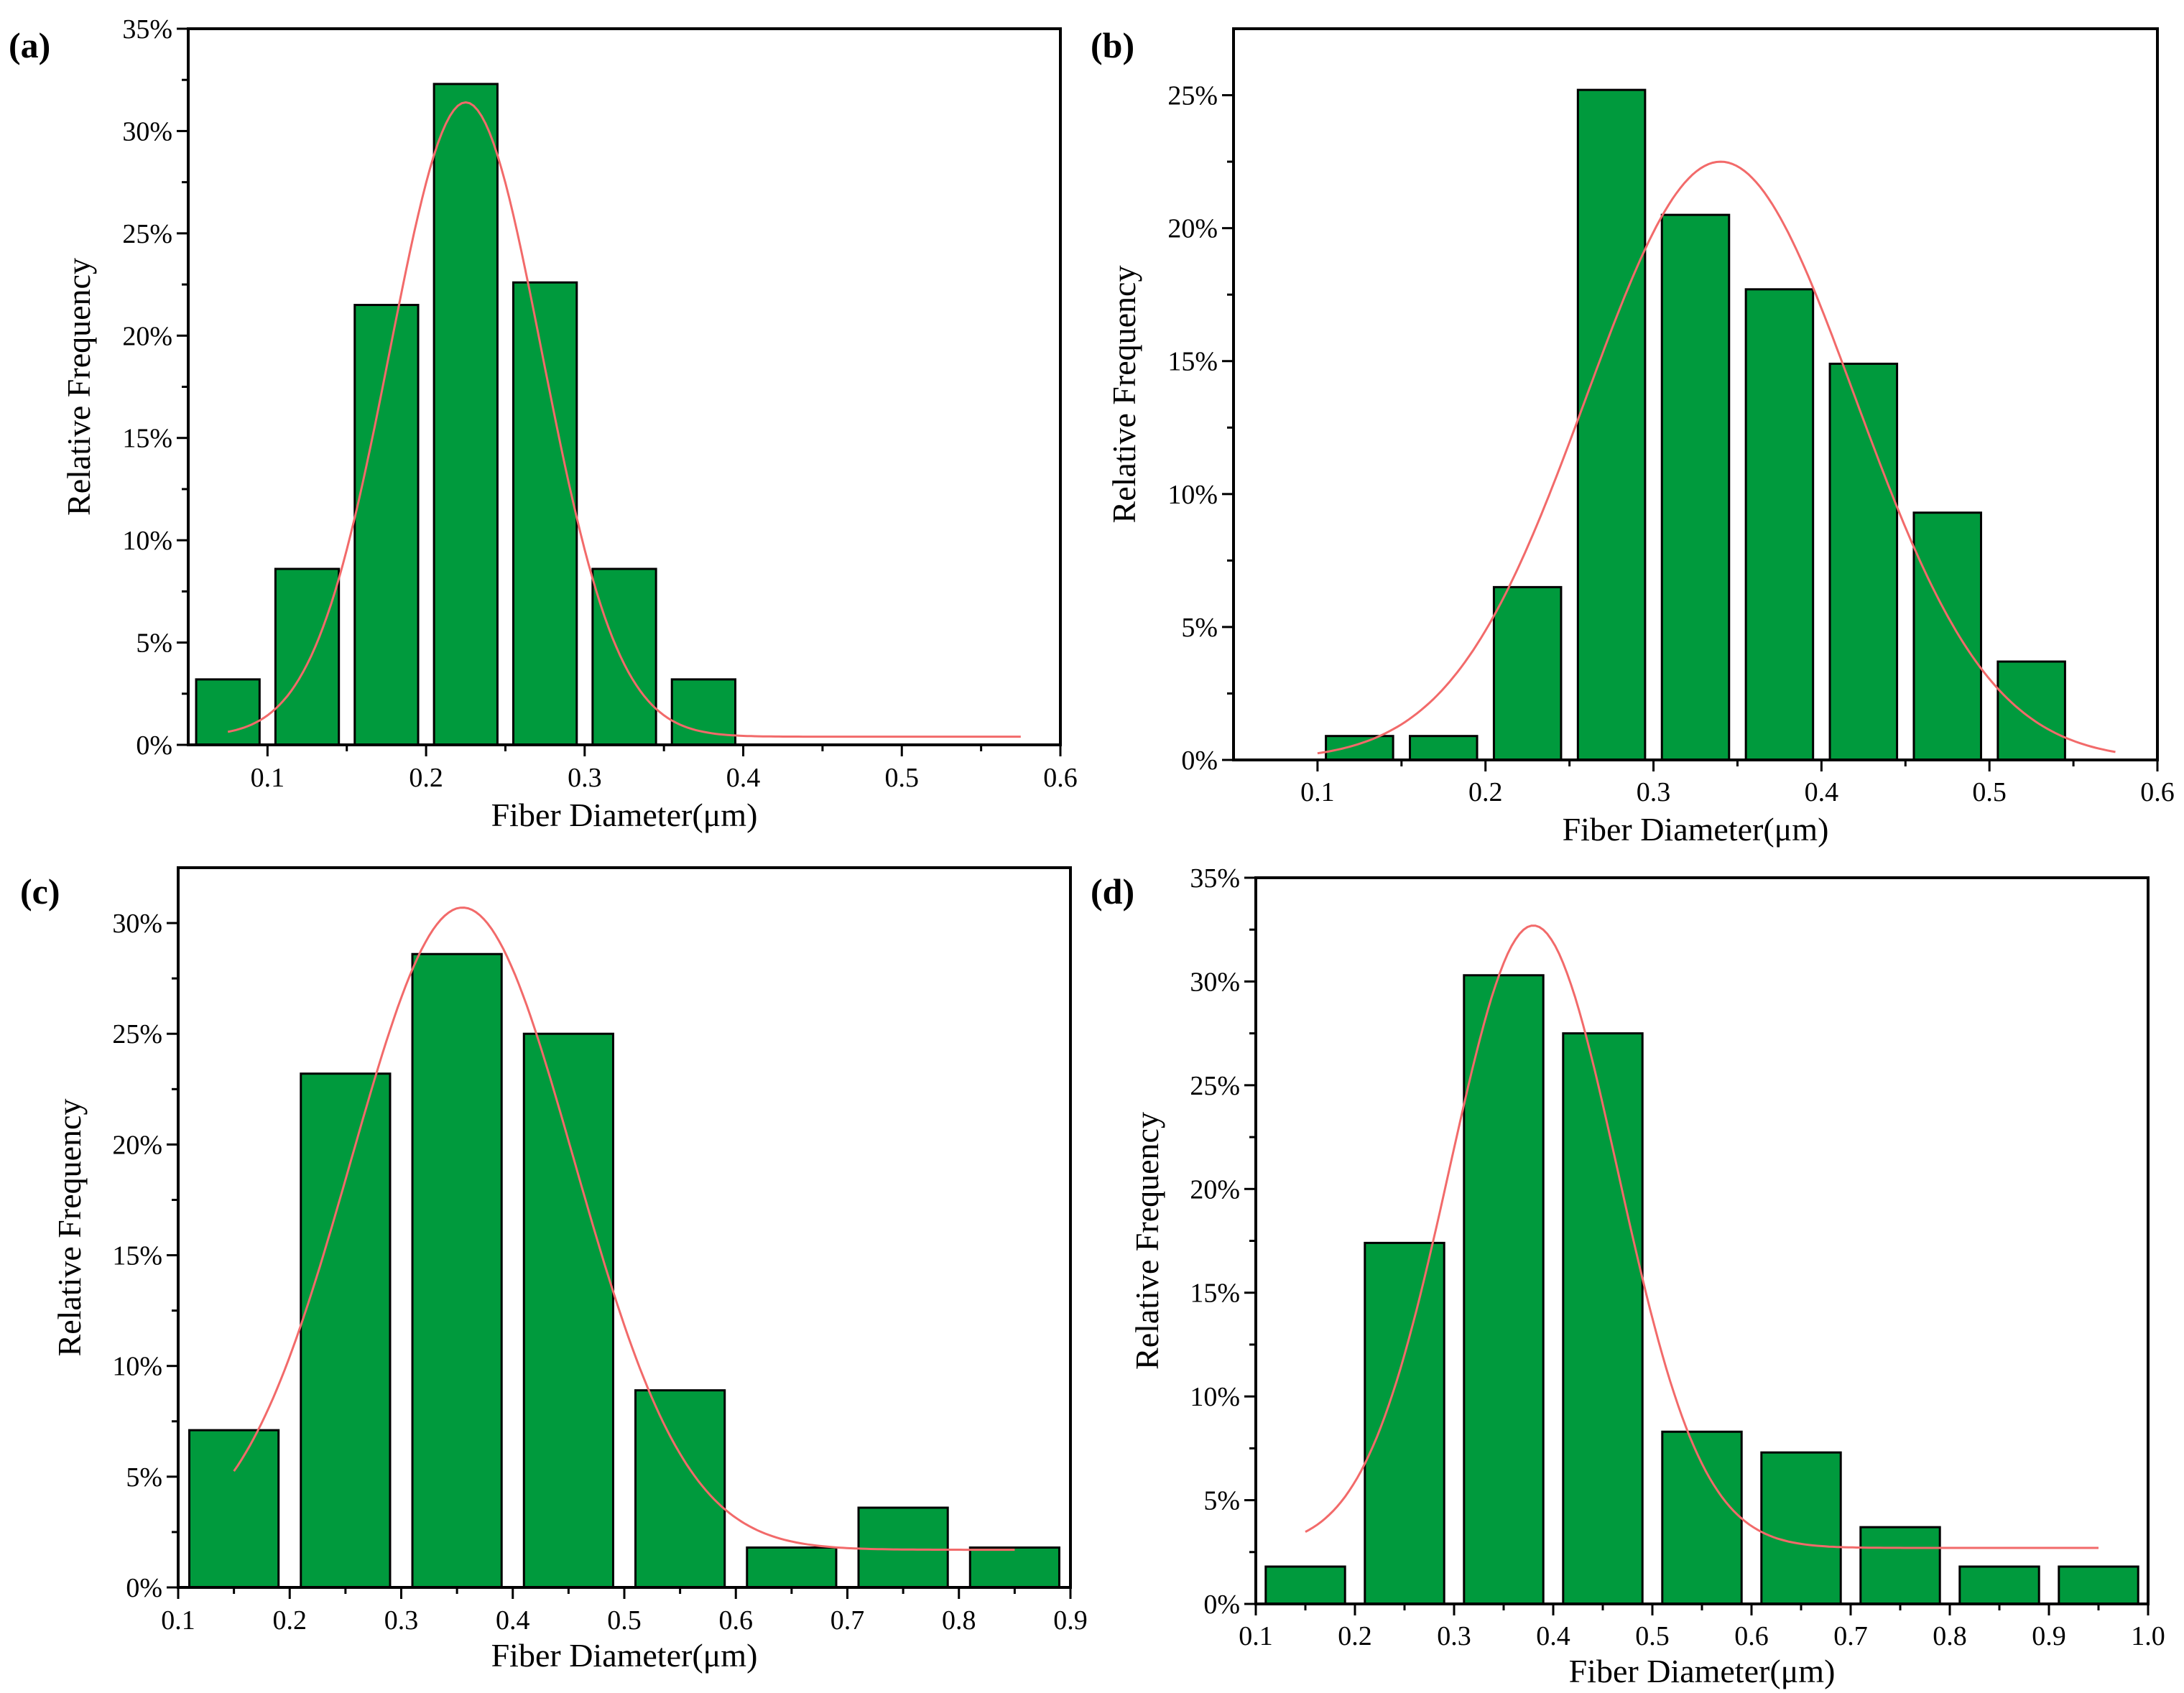  Describe the element at coordinates (40, 891) in the screenshot. I see `panel-label: (c)` at that location.